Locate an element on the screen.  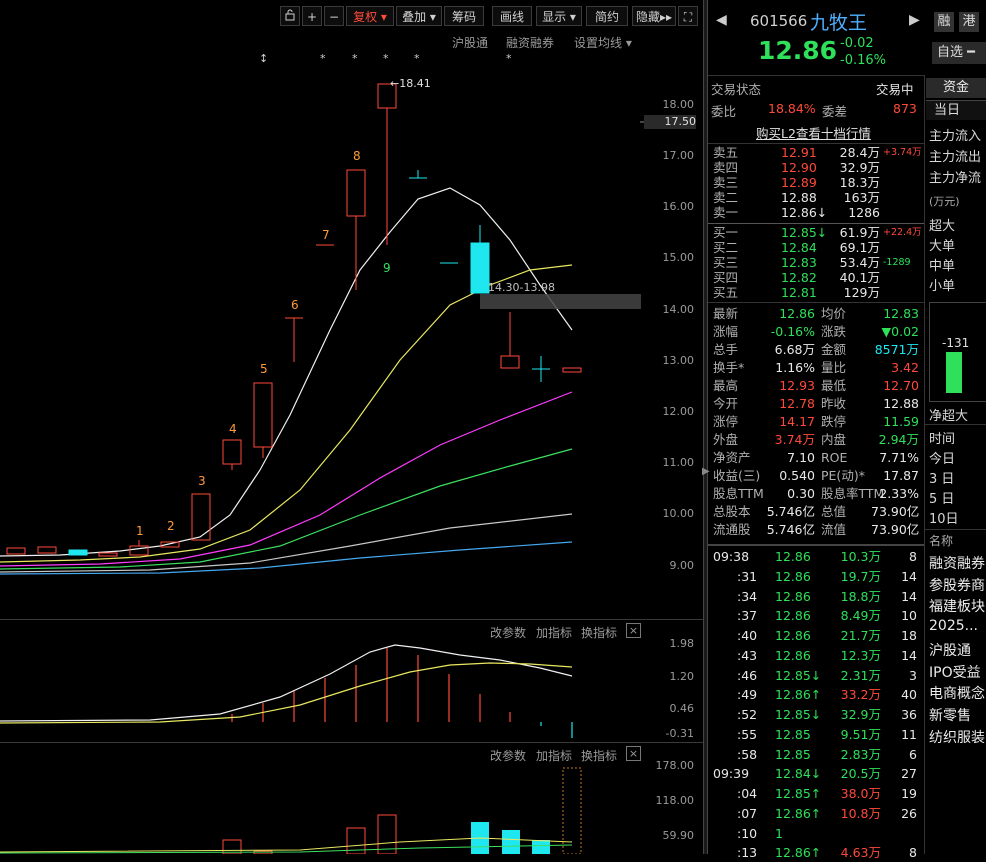
fund-bar-frame is located at coordinates (957, 352).